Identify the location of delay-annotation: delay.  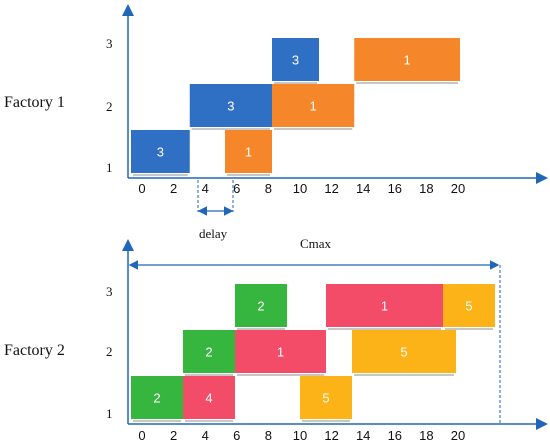
(215, 210).